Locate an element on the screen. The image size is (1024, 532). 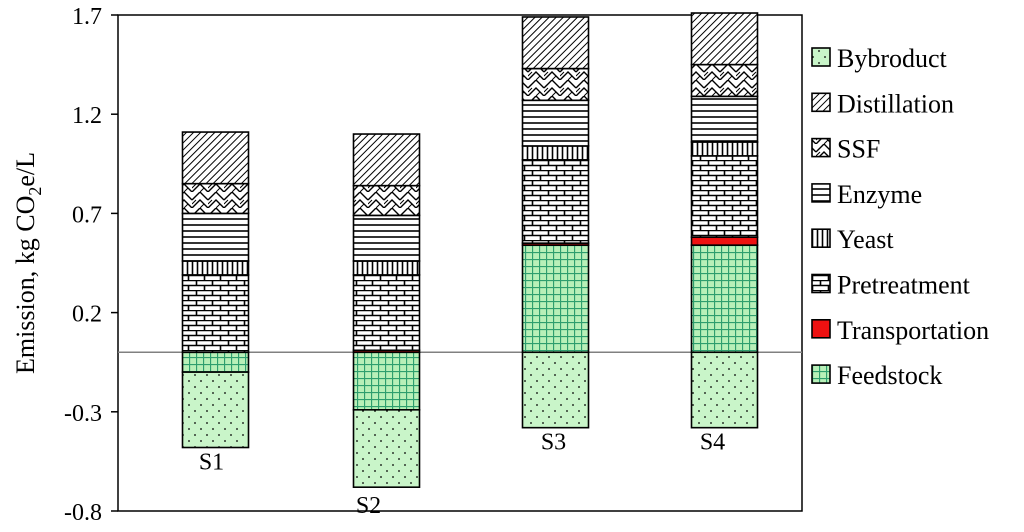
legend-label: Yeast is located at coordinates (865, 239).